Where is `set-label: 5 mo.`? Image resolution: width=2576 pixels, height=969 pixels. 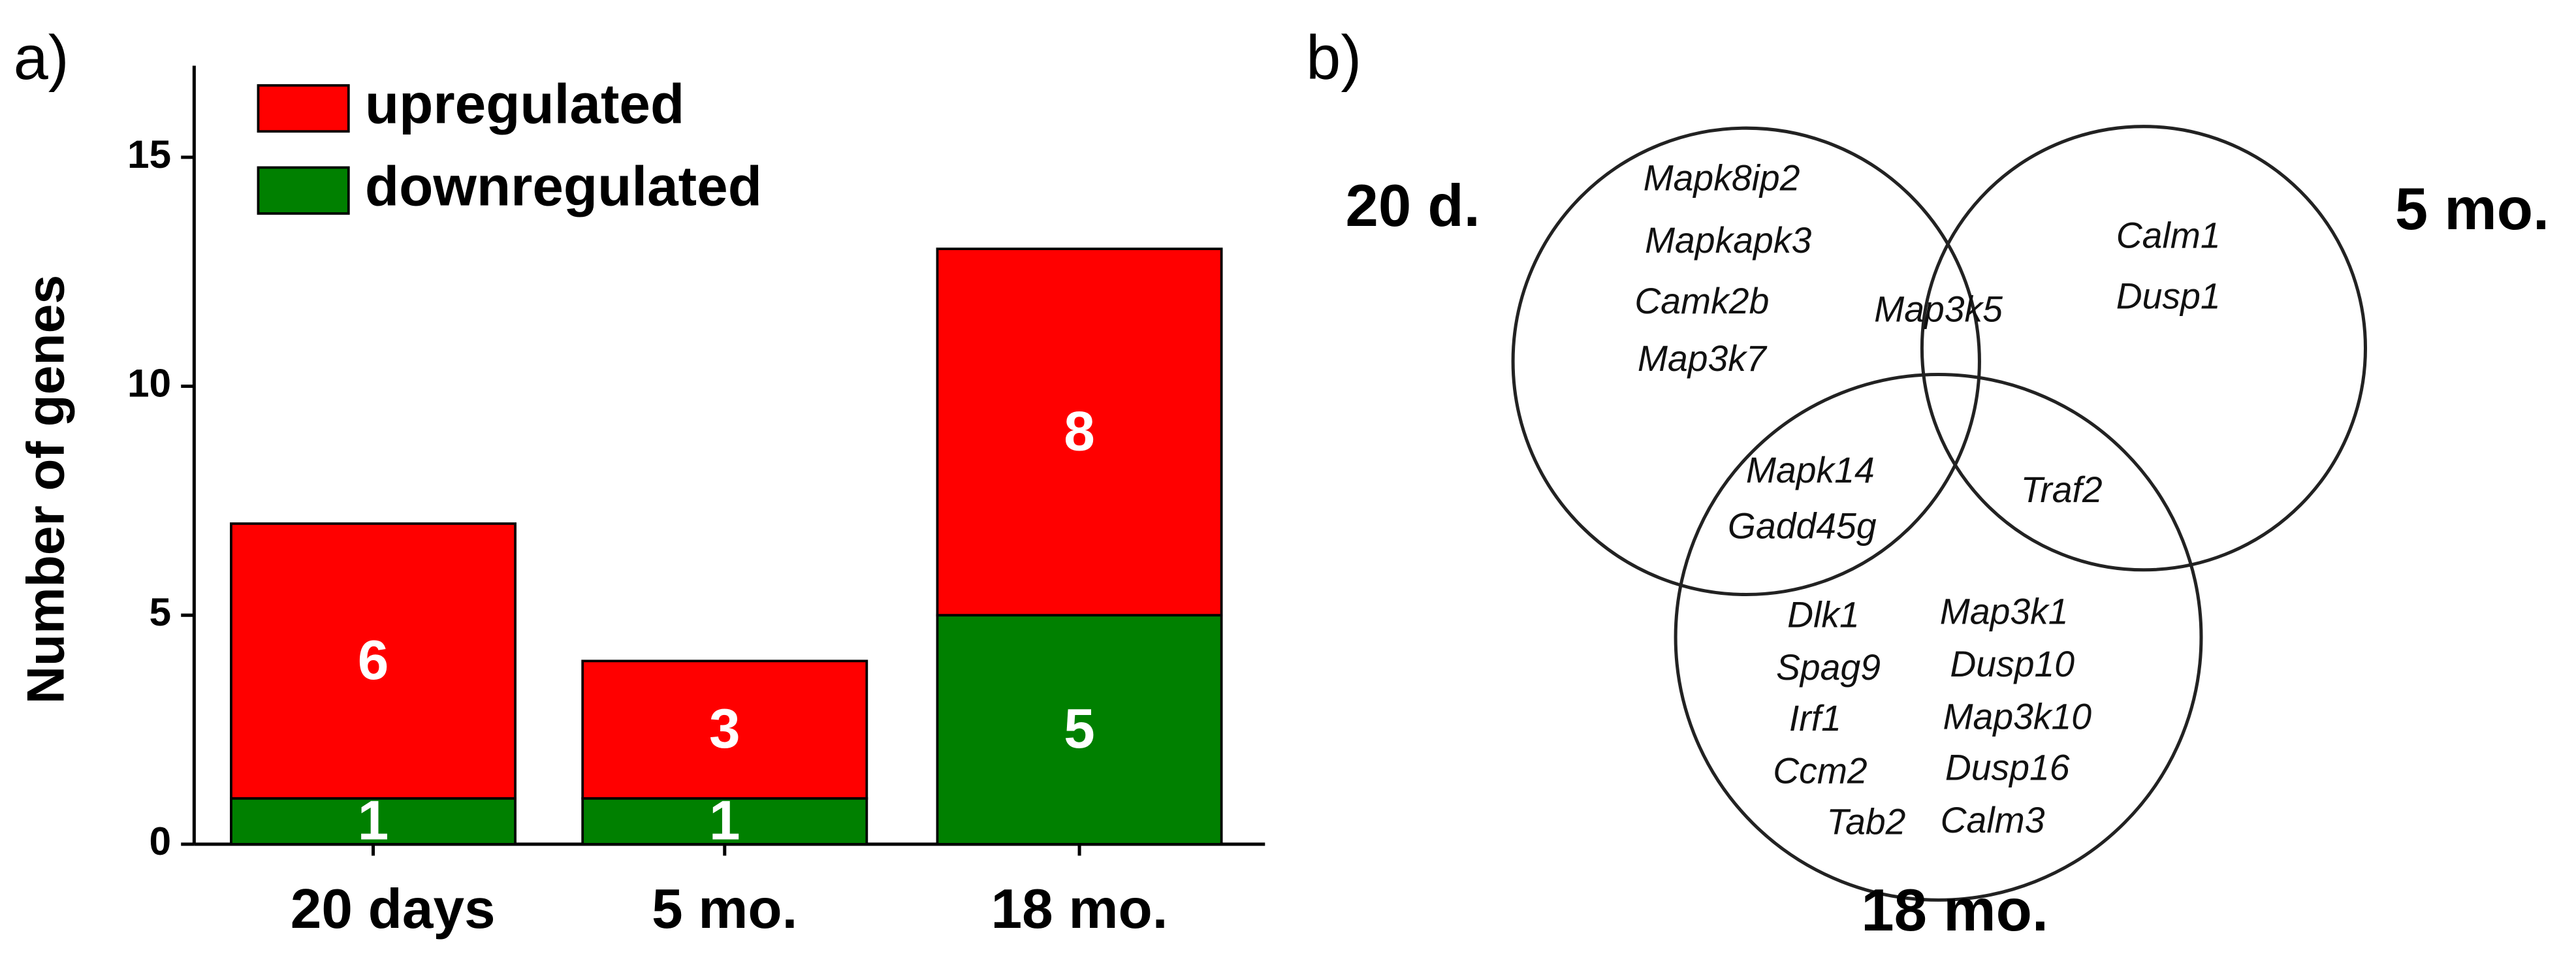 set-label: 5 mo. is located at coordinates (2472, 209).